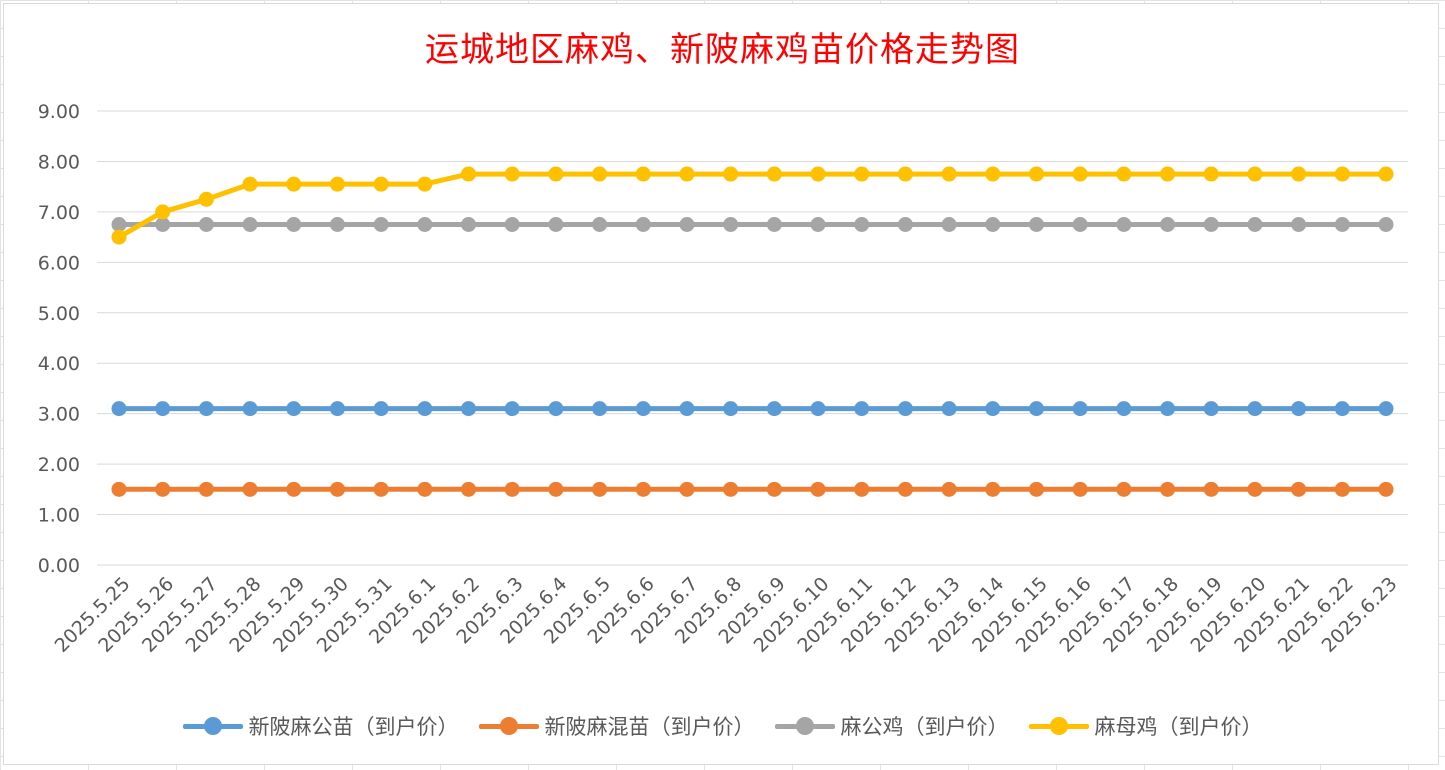 This screenshot has height=770, width=1445. I want to click on y-tick-label: 7.00, so click(59, 213).